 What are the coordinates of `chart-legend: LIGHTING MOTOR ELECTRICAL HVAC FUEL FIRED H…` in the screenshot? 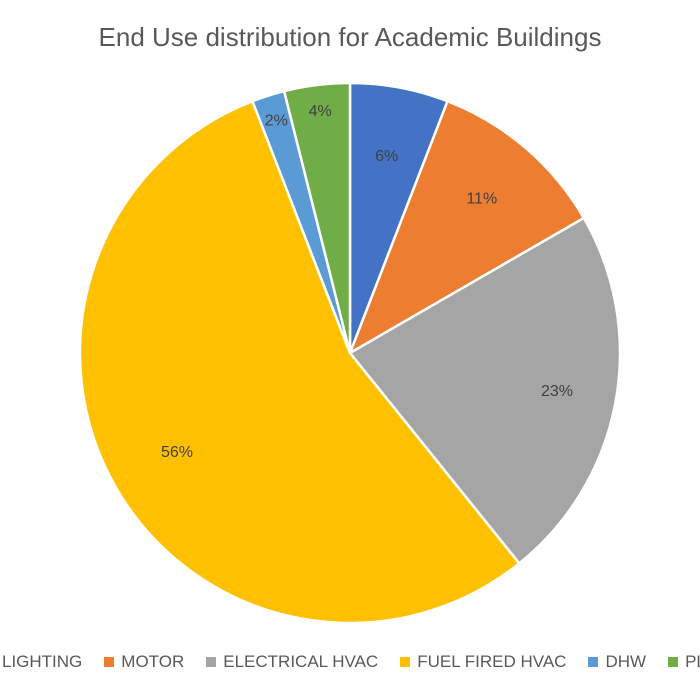 It's located at (350, 667).